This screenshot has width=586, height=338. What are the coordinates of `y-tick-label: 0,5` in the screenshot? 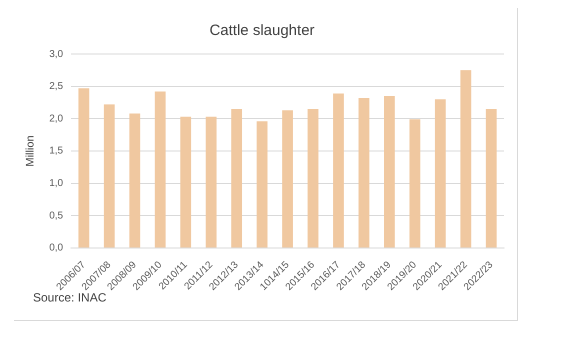 It's located at (56, 216).